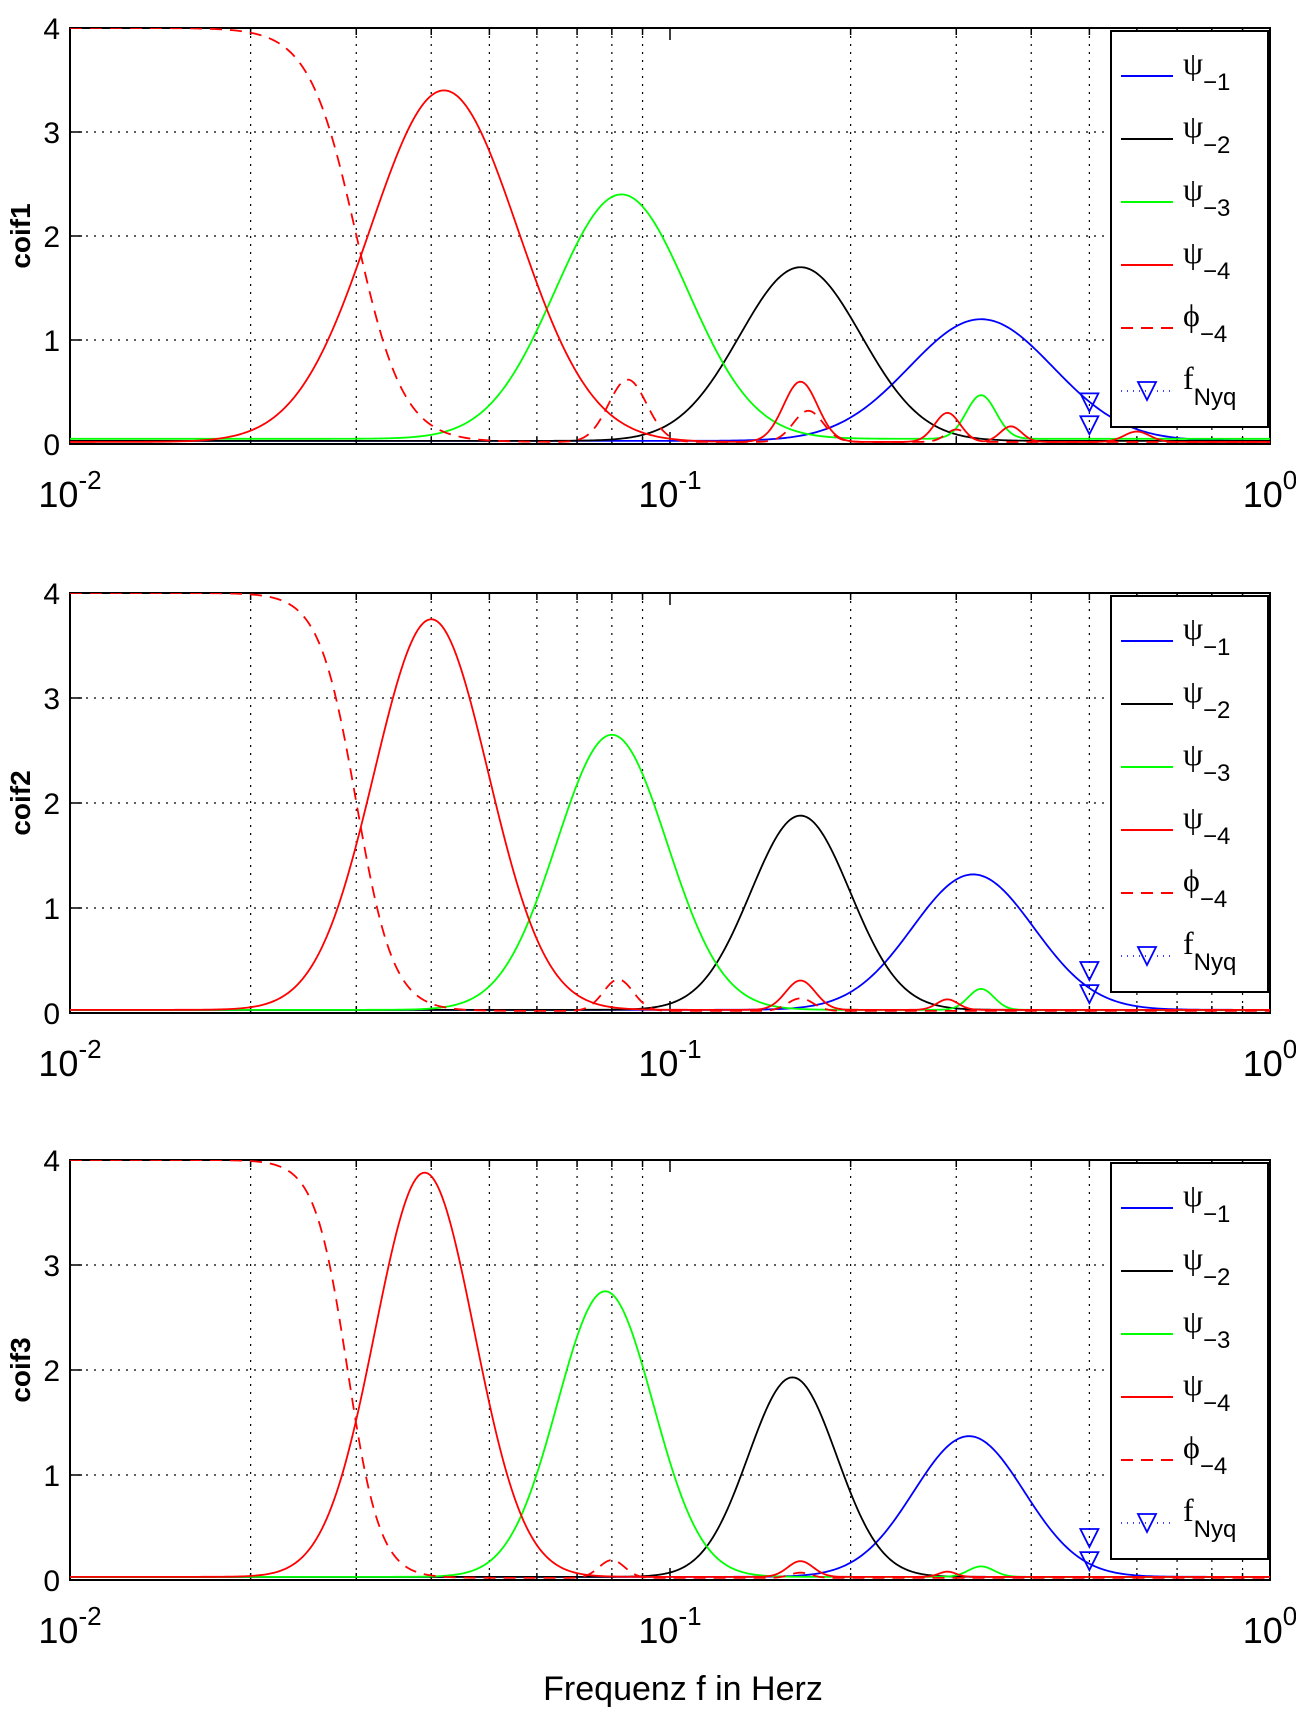  I want to click on series-line-ψ−3, so click(670, 316).